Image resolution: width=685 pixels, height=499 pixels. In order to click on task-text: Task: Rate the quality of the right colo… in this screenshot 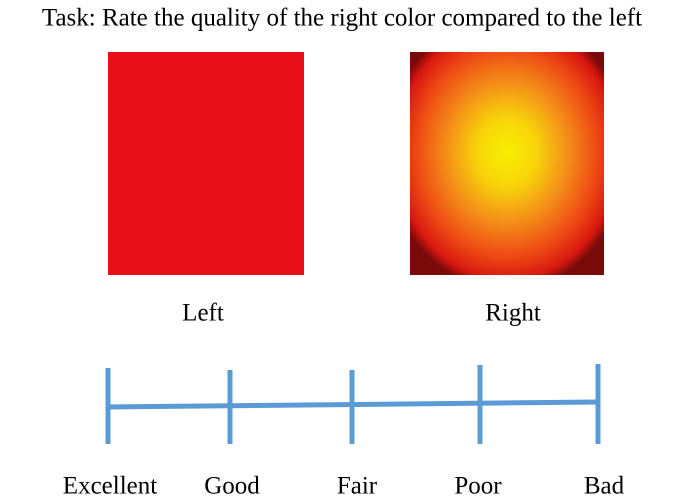, I will do `click(342, 18)`.